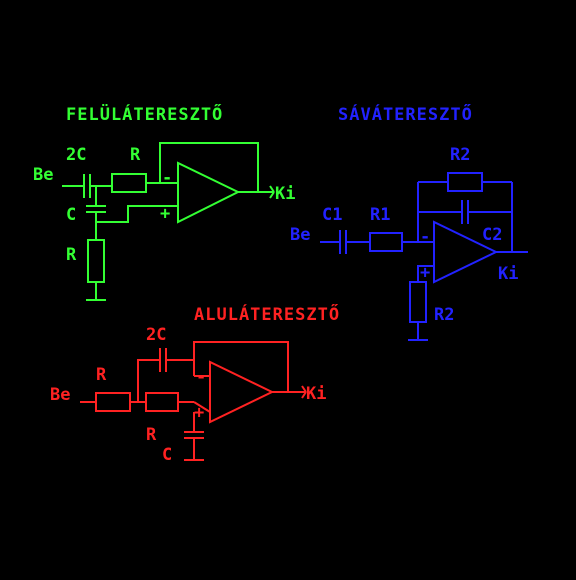 This screenshot has height=580, width=576. I want to click on lp-opamp, so click(242, 392).